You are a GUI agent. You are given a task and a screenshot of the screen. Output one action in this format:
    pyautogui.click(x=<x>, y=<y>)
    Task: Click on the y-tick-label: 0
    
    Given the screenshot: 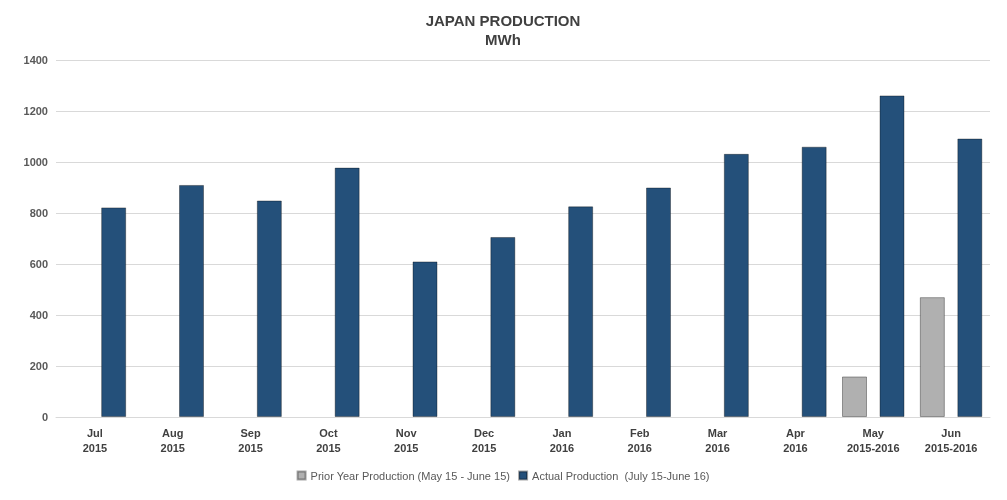 What is the action you would take?
    pyautogui.click(x=44, y=417)
    